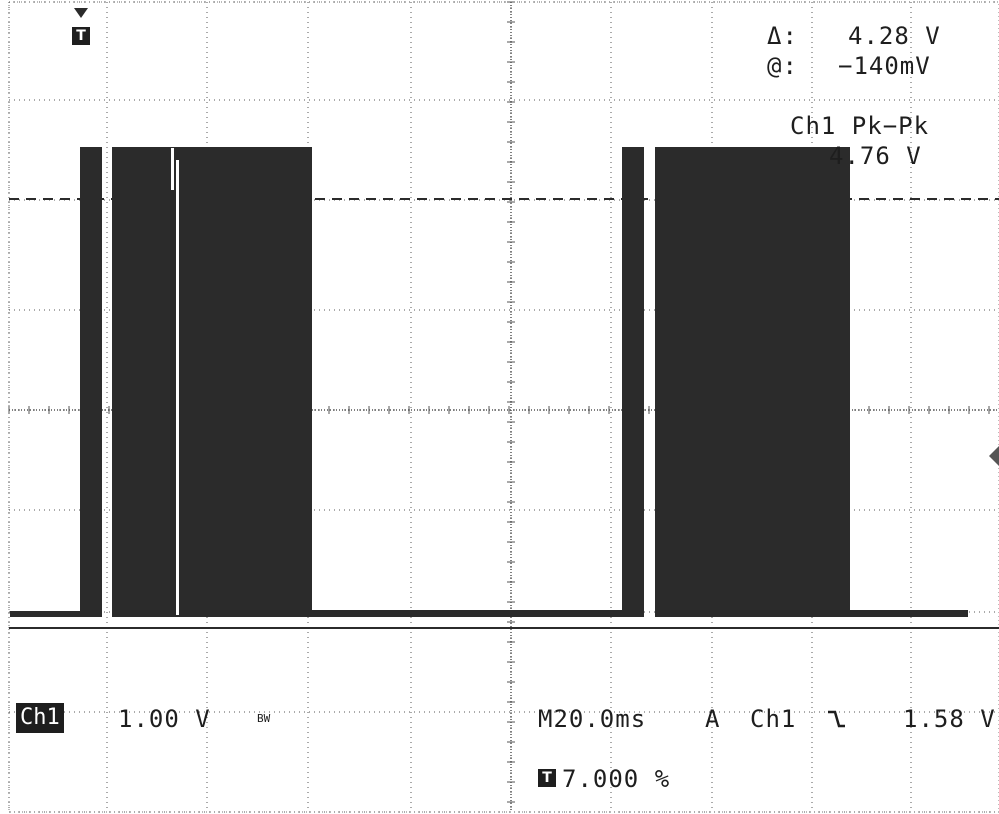 The width and height of the screenshot is (999, 814). What do you see at coordinates (263, 718) in the screenshot?
I see `bandwidth-limit-mark: BW` at bounding box center [263, 718].